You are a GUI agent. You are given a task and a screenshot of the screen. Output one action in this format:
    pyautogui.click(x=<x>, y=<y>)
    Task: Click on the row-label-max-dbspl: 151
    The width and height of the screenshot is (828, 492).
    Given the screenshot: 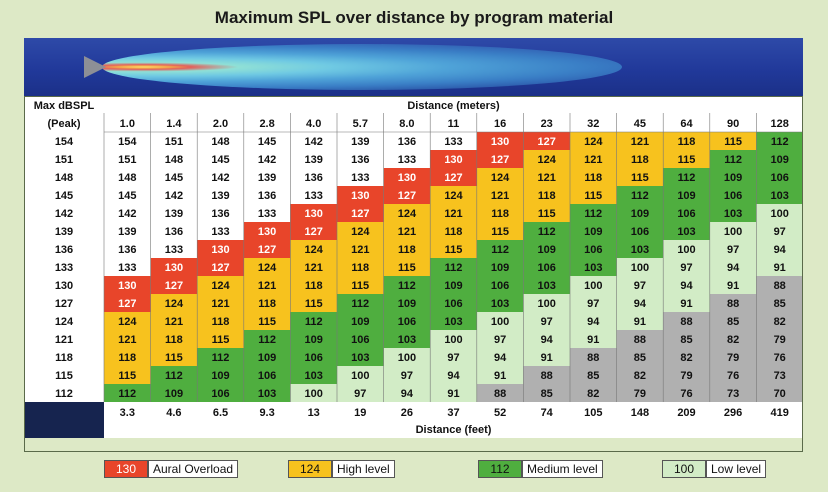 What is the action you would take?
    pyautogui.click(x=64, y=160)
    